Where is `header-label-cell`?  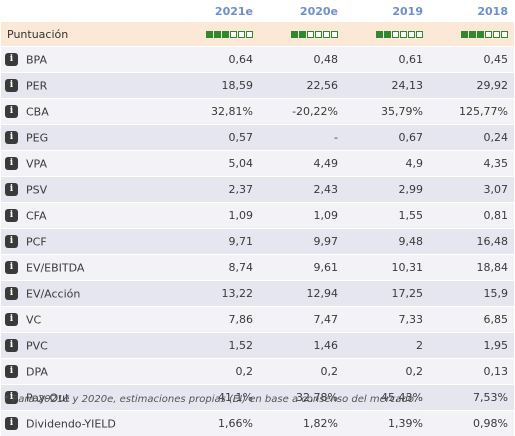
header-label-cell is located at coordinates (87, 11).